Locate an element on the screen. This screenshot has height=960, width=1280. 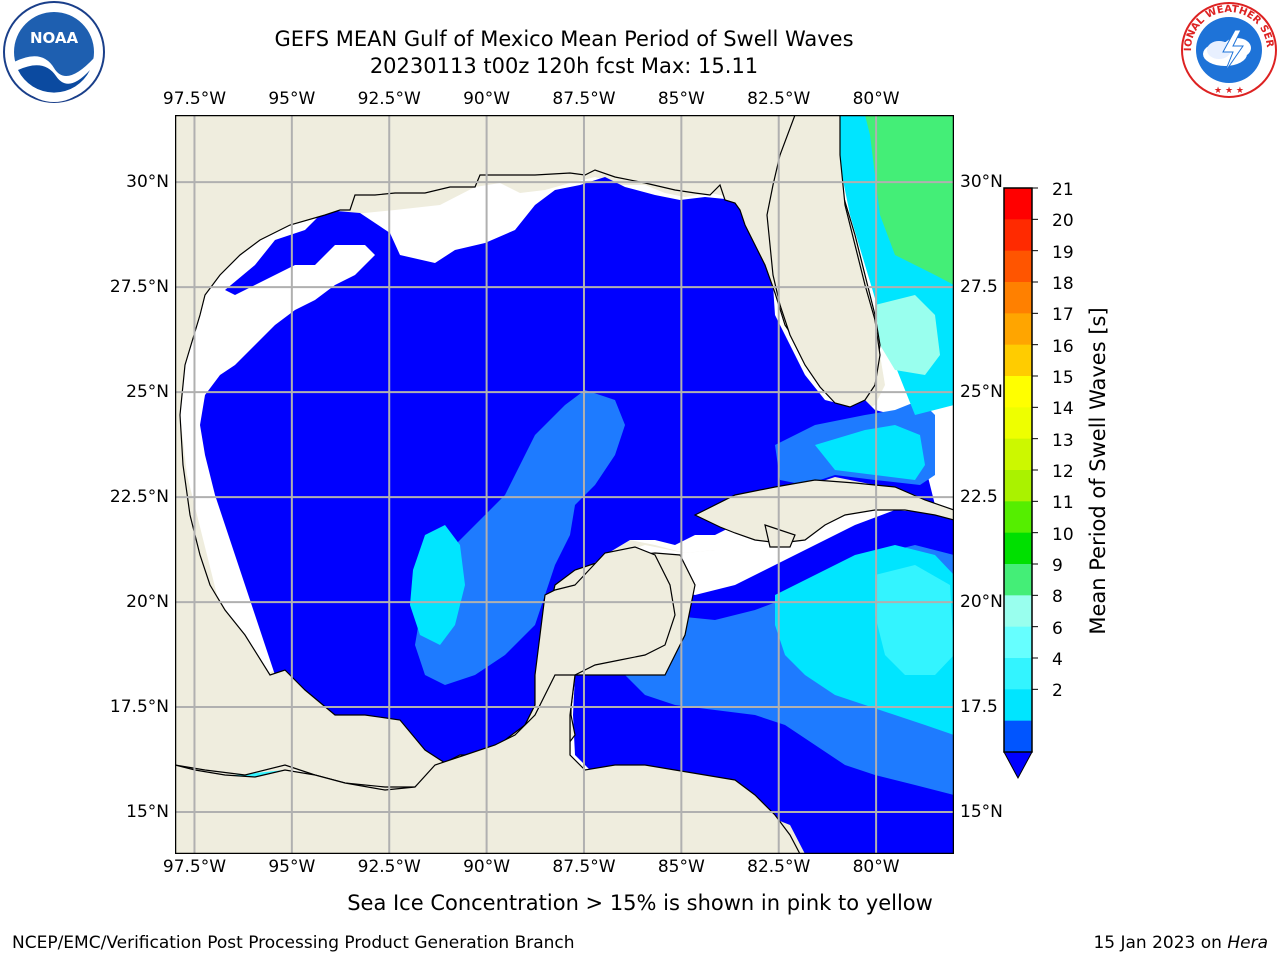
footer-date: 15 Jan 2023 on Hera is located at coordinates (1180, 943).